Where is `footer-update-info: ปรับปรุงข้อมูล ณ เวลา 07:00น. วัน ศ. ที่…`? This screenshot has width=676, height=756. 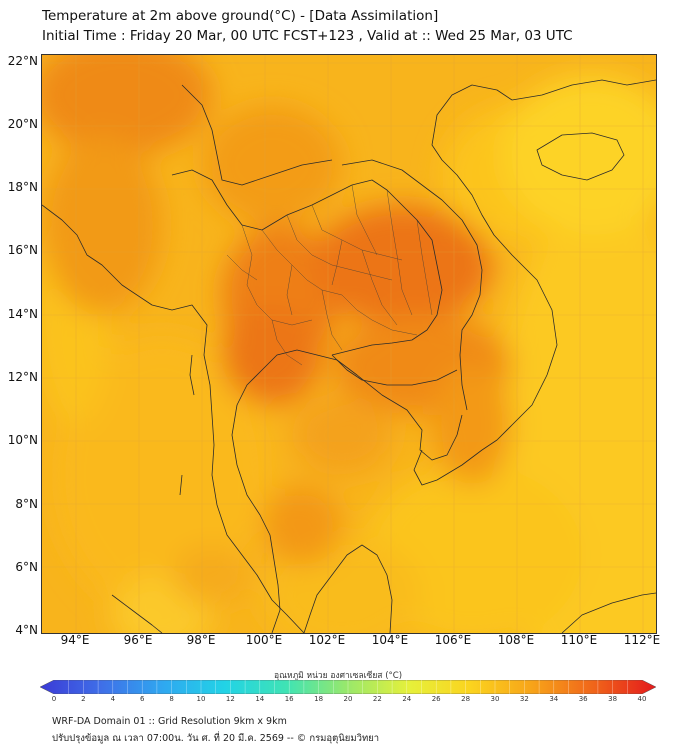
footer-update-info: ปรับปรุงข้อมูล ณ เวลา 07:00น. วัน ศ. ที่… is located at coordinates (216, 738).